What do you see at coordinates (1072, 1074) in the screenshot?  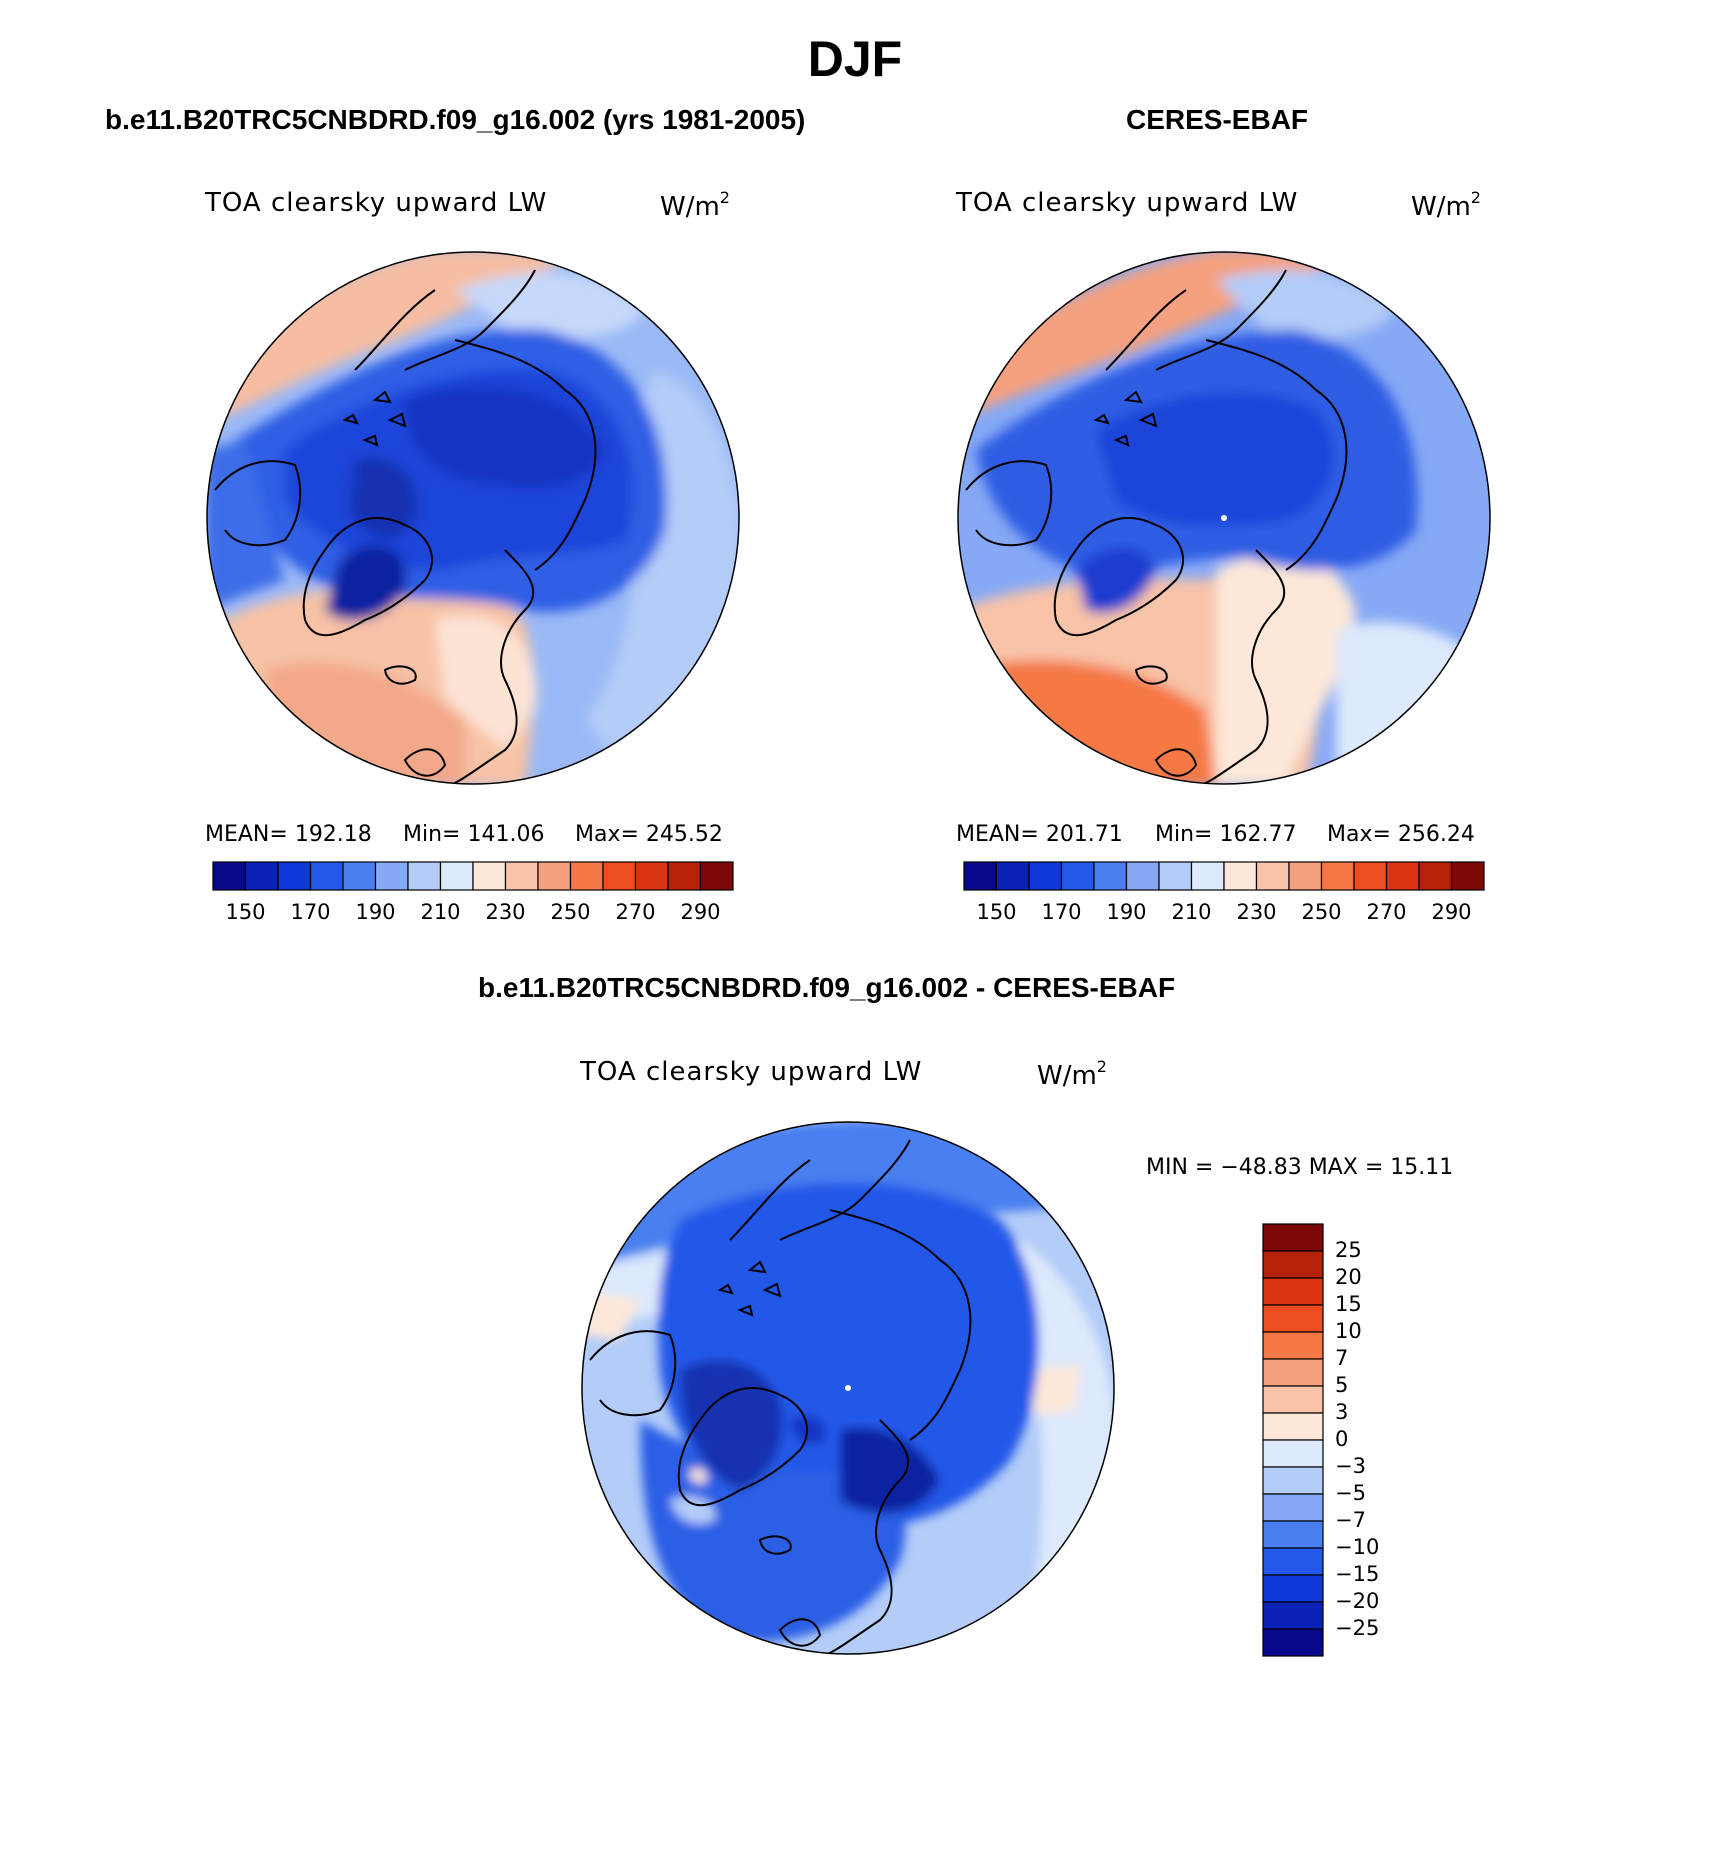 I see `diff-units-label: W/m2` at bounding box center [1072, 1074].